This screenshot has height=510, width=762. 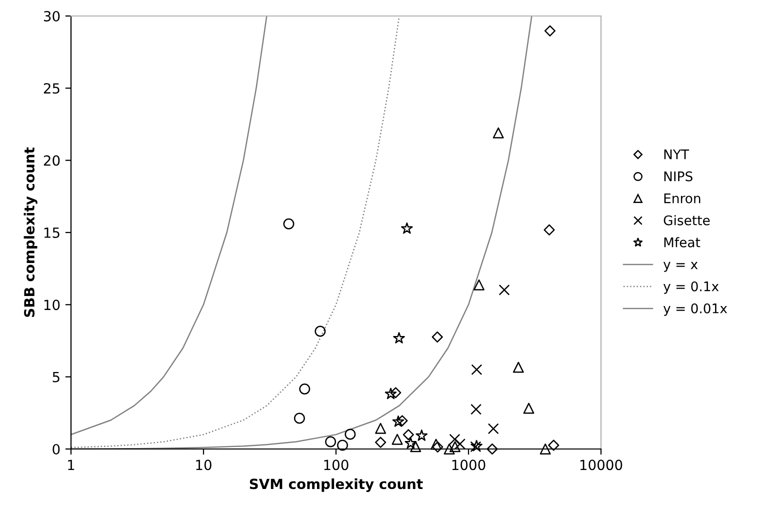 I want to click on y-tick-label: 15, so click(x=52, y=233).